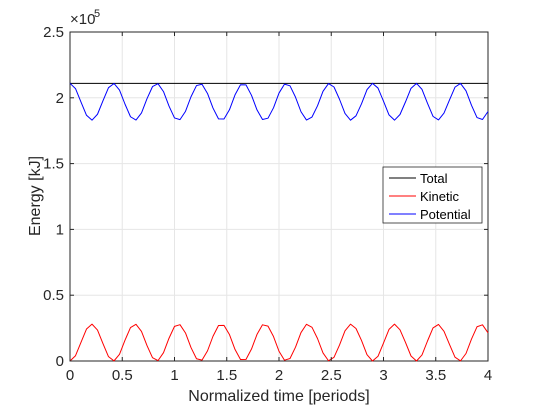 The width and height of the screenshot is (540, 405). What do you see at coordinates (60, 229) in the screenshot?
I see `y-tick-label: 1` at bounding box center [60, 229].